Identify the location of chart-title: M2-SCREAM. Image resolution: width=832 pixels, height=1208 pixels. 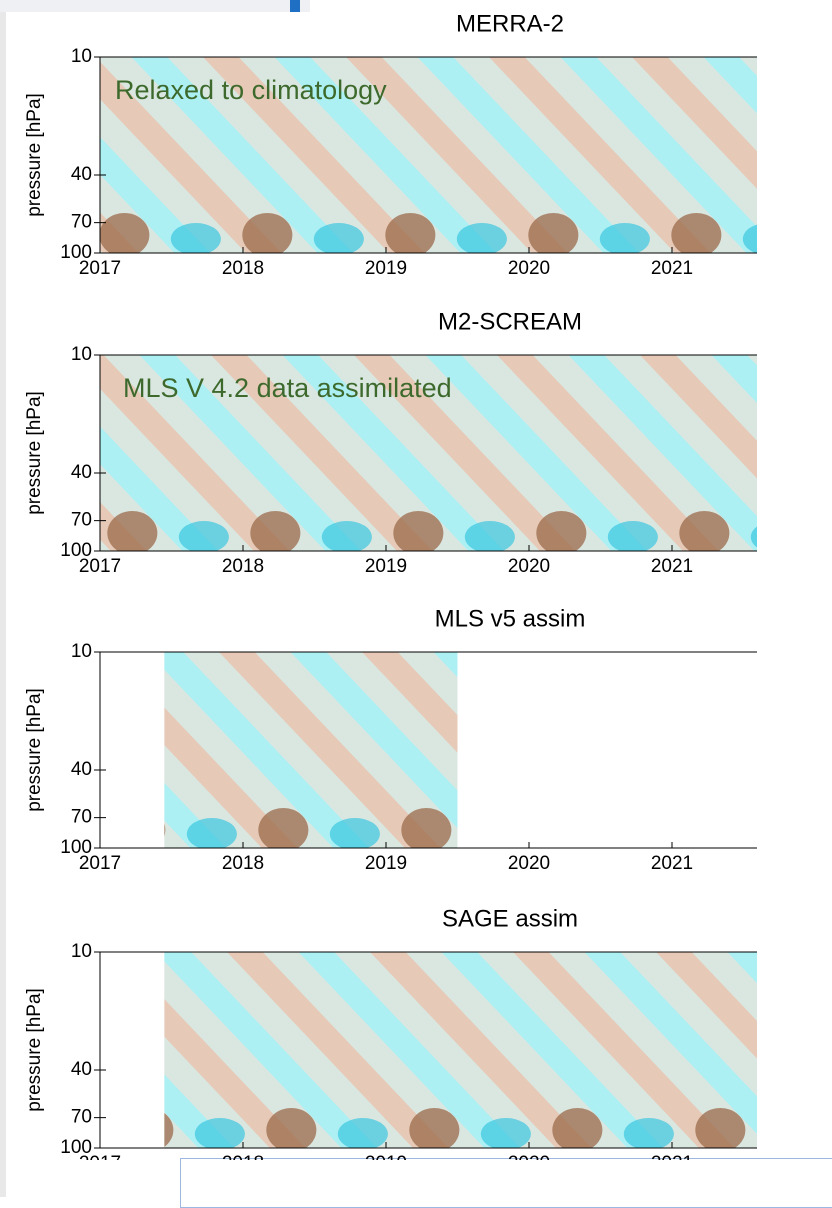
(510, 321).